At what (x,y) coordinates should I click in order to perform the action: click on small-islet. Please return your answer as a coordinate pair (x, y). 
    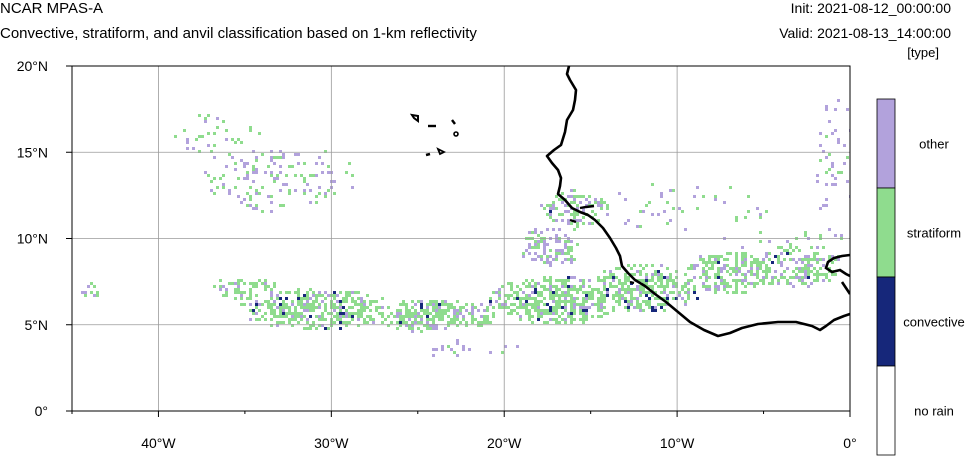
    Looking at the image, I should click on (632, 282).